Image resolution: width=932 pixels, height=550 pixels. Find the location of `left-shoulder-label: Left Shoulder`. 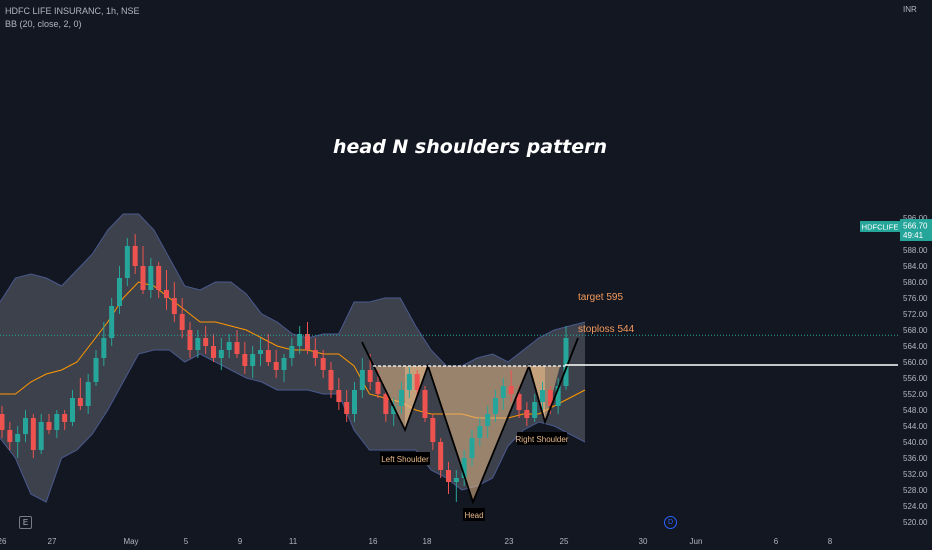

left-shoulder-label: Left Shoulder is located at coordinates (405, 458).